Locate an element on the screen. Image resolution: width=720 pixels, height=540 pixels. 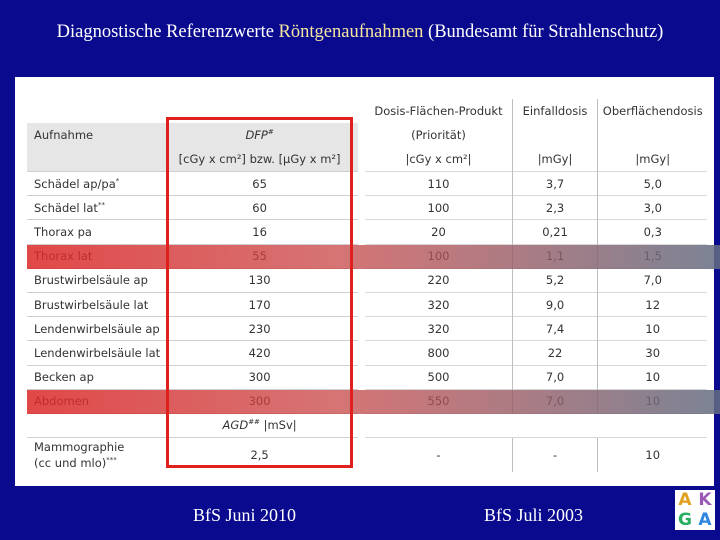
header-dfp2-unit: |cGy x cm²| is located at coordinates (438, 159).